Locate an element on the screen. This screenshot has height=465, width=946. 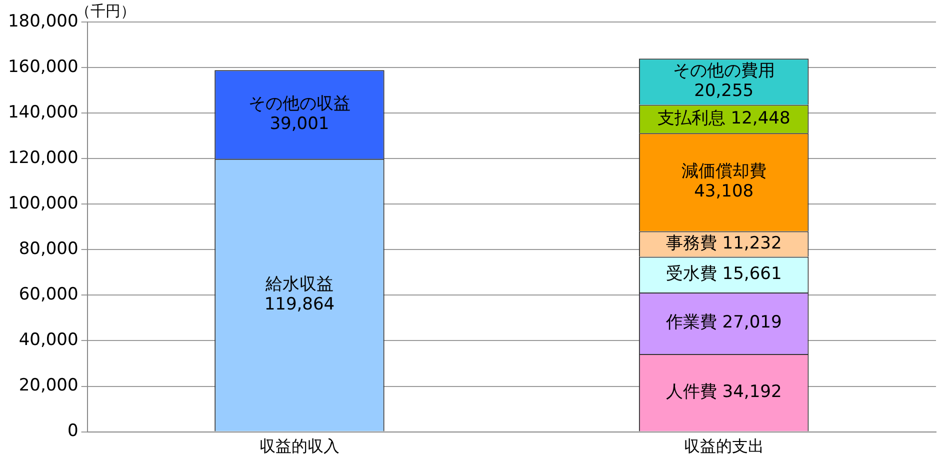
text: 事務費 11,232 is located at coordinates (724, 243).